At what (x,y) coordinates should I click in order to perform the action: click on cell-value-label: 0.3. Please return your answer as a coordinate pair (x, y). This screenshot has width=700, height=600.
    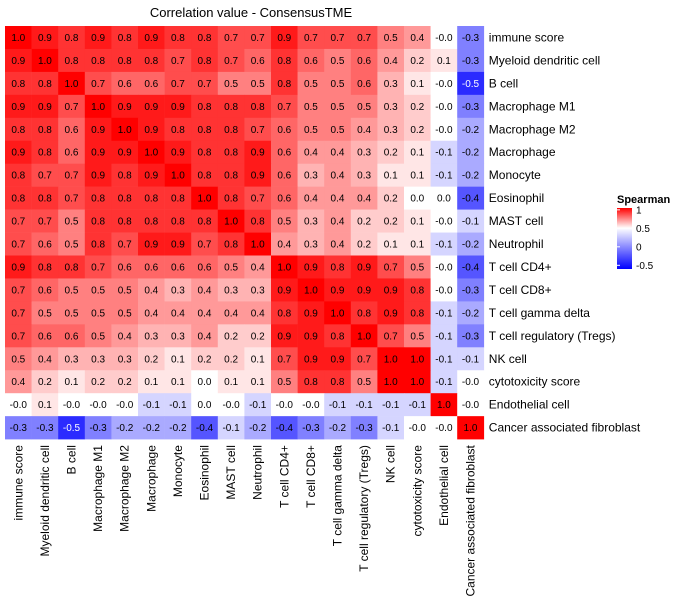
    Looking at the image, I should click on (178, 290).